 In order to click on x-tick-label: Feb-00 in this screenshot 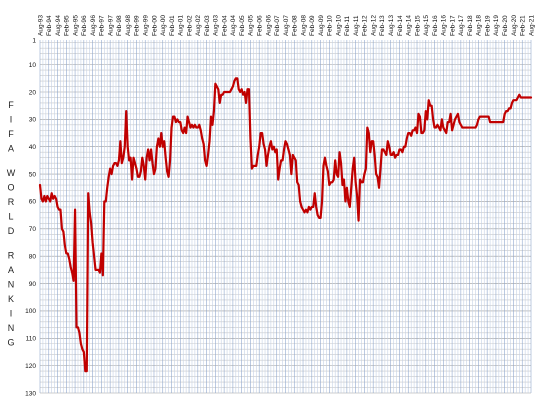, I will do `click(154, 25)`.